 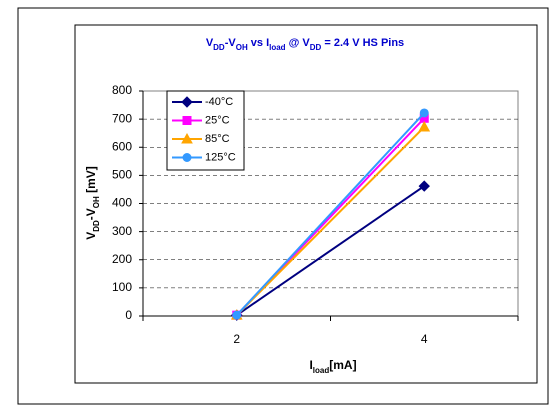 I want to click on y-tick-label: 600, so click(x=122, y=146).